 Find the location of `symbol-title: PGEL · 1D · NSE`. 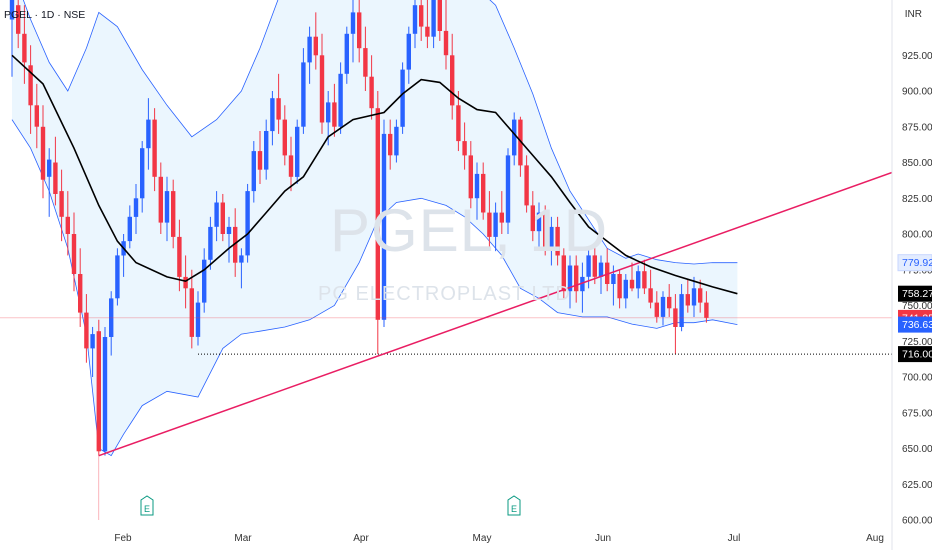

symbol-title: PGEL · 1D · NSE is located at coordinates (45, 15).